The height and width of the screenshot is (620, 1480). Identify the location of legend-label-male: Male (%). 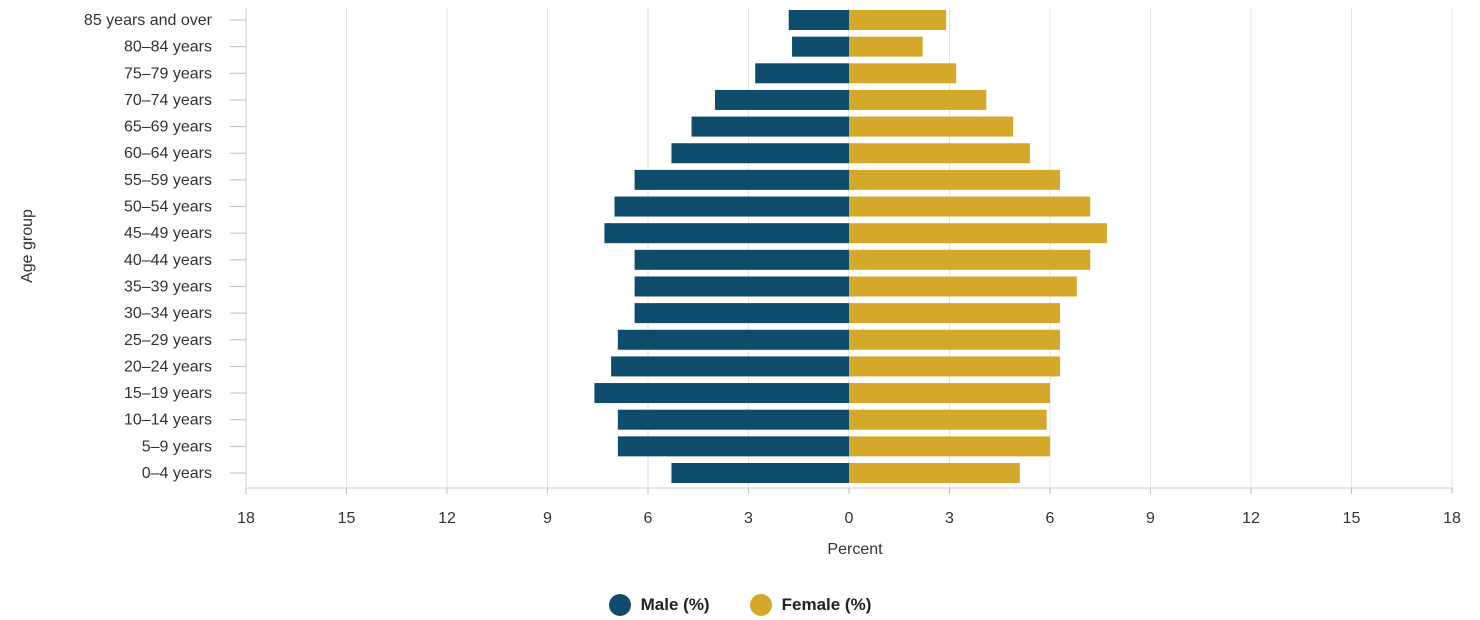
(675, 604).